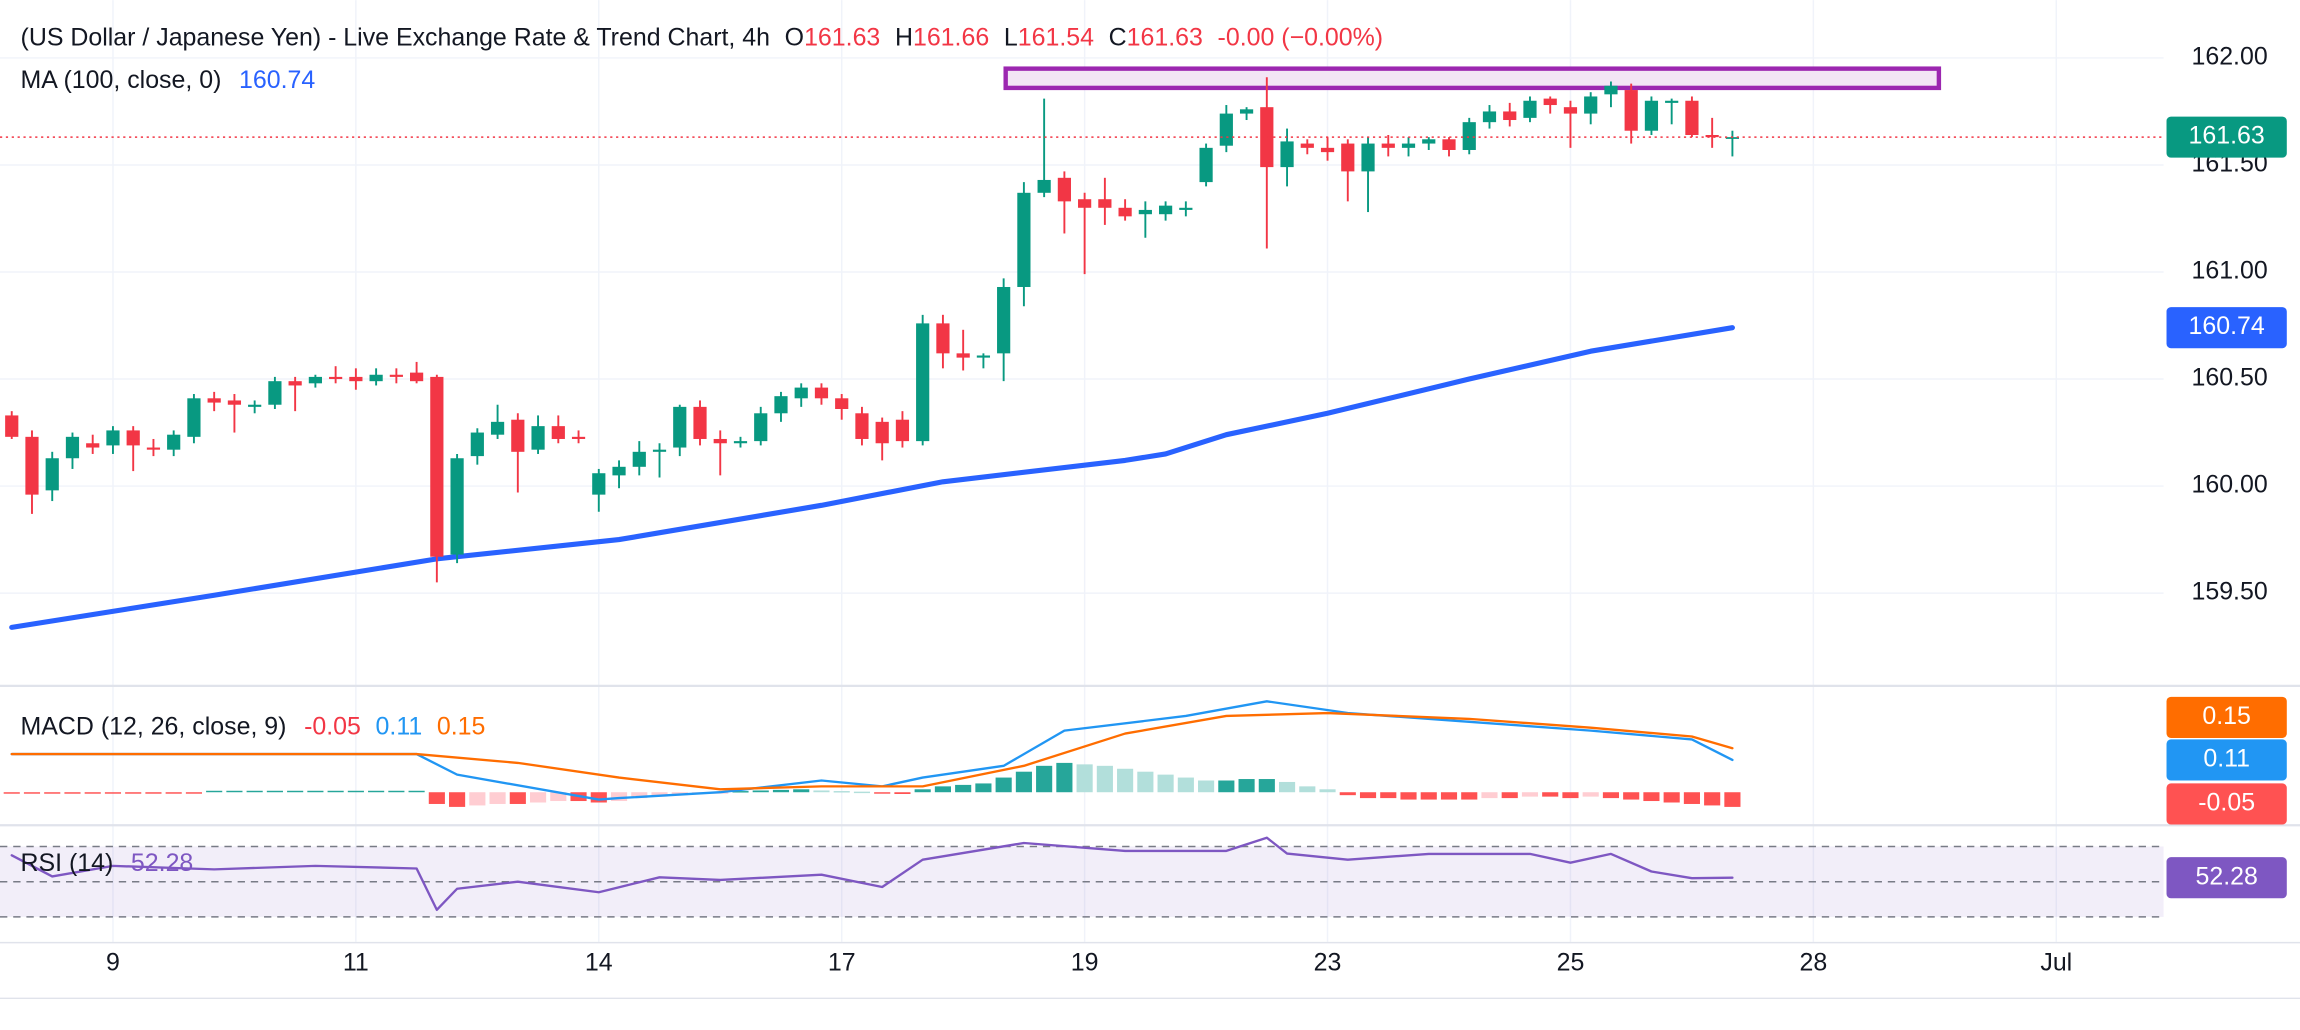 The image size is (2300, 1030). What do you see at coordinates (1301, 37) in the screenshot?
I see `change: -0.00 (−0.00%)` at bounding box center [1301, 37].